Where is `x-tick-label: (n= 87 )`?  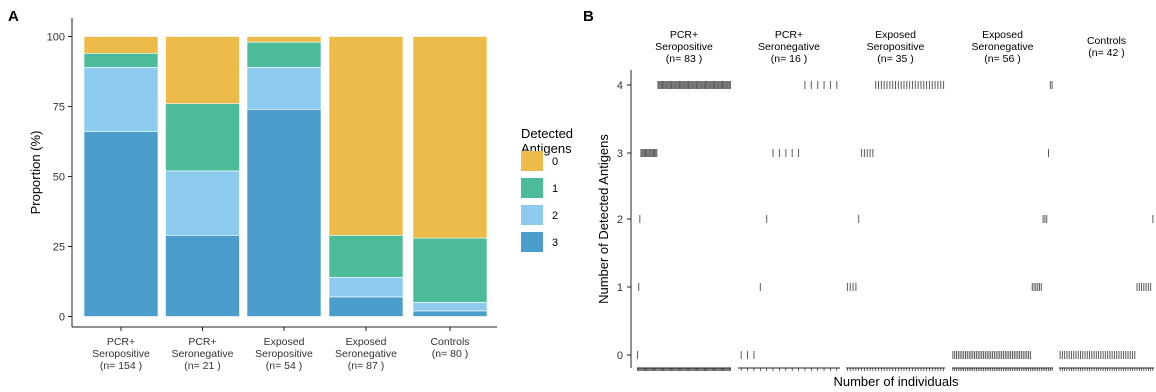 x-tick-label: (n= 87 ) is located at coordinates (366, 366).